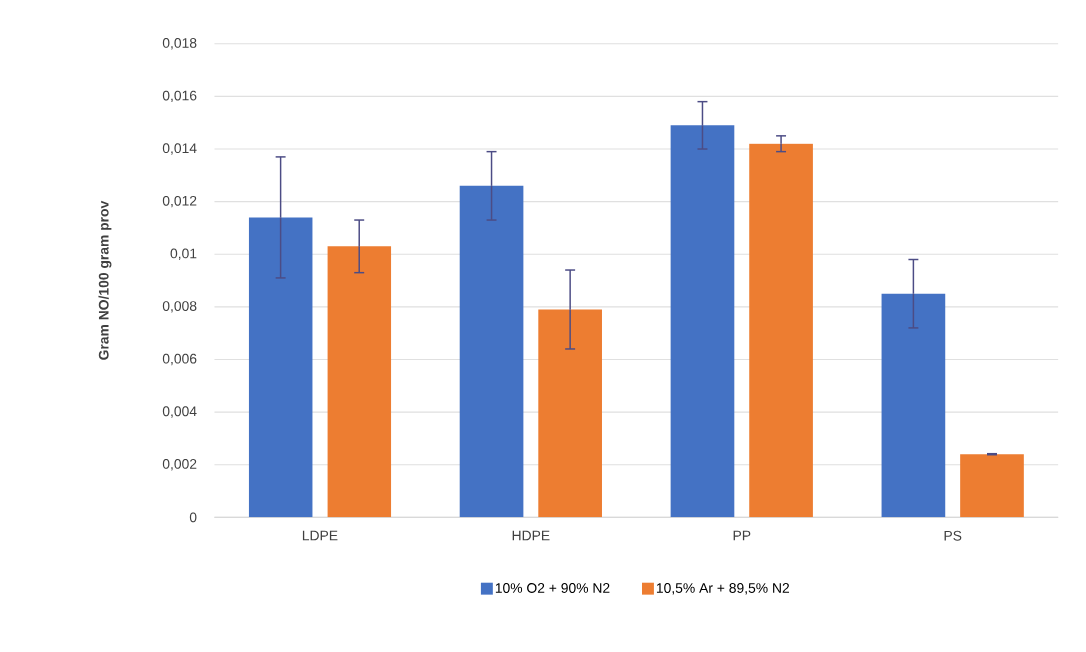  What do you see at coordinates (742, 535) in the screenshot?
I see `x-tick-label: PP` at bounding box center [742, 535].